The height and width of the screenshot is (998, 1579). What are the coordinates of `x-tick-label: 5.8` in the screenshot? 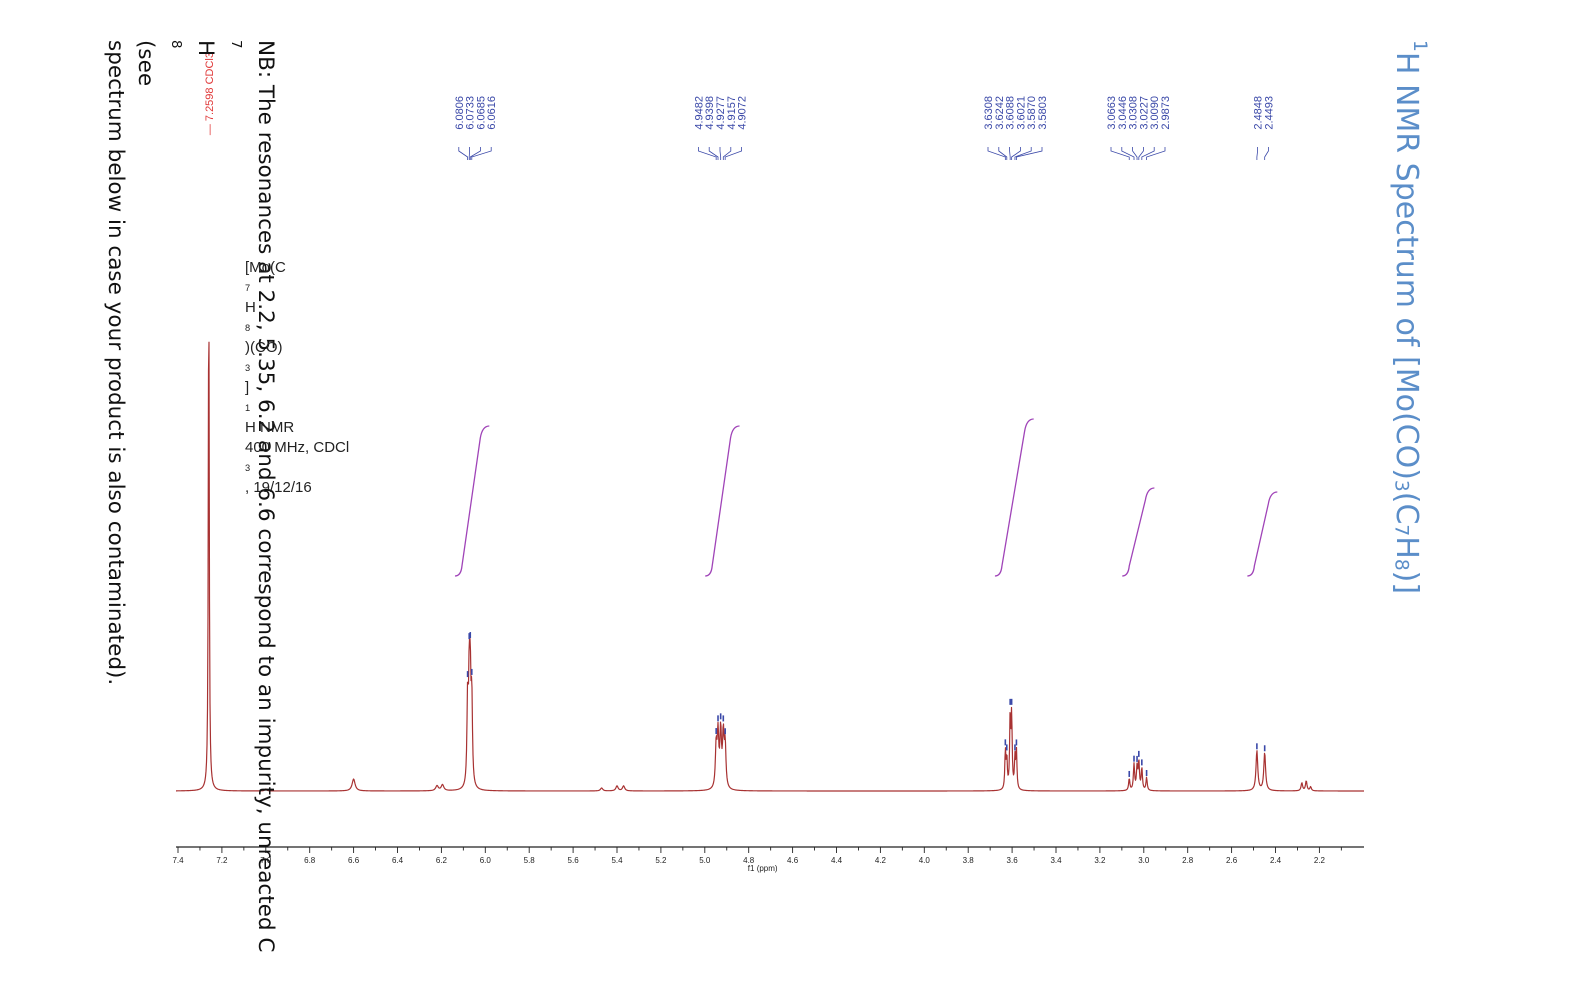 It's located at (530, 860).